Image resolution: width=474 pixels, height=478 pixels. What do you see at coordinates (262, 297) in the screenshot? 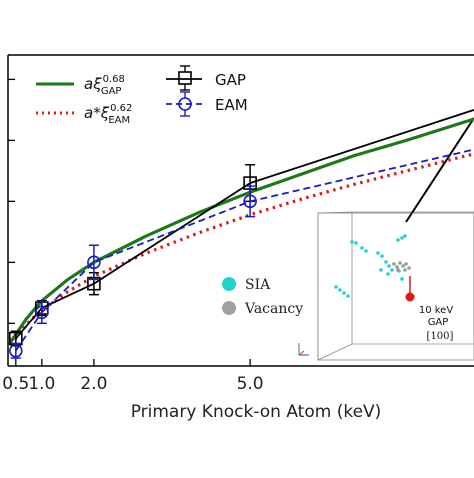
I see `defect-legend: SIA Vacancy` at bounding box center [262, 297].